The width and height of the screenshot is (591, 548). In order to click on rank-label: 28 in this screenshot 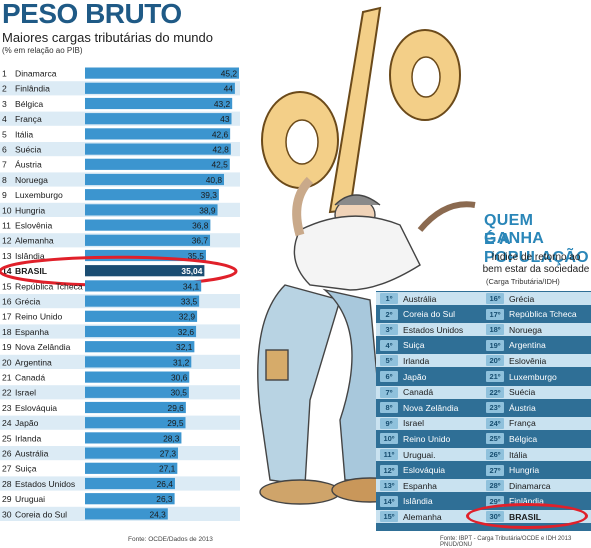, I will do `click(7, 484)`.